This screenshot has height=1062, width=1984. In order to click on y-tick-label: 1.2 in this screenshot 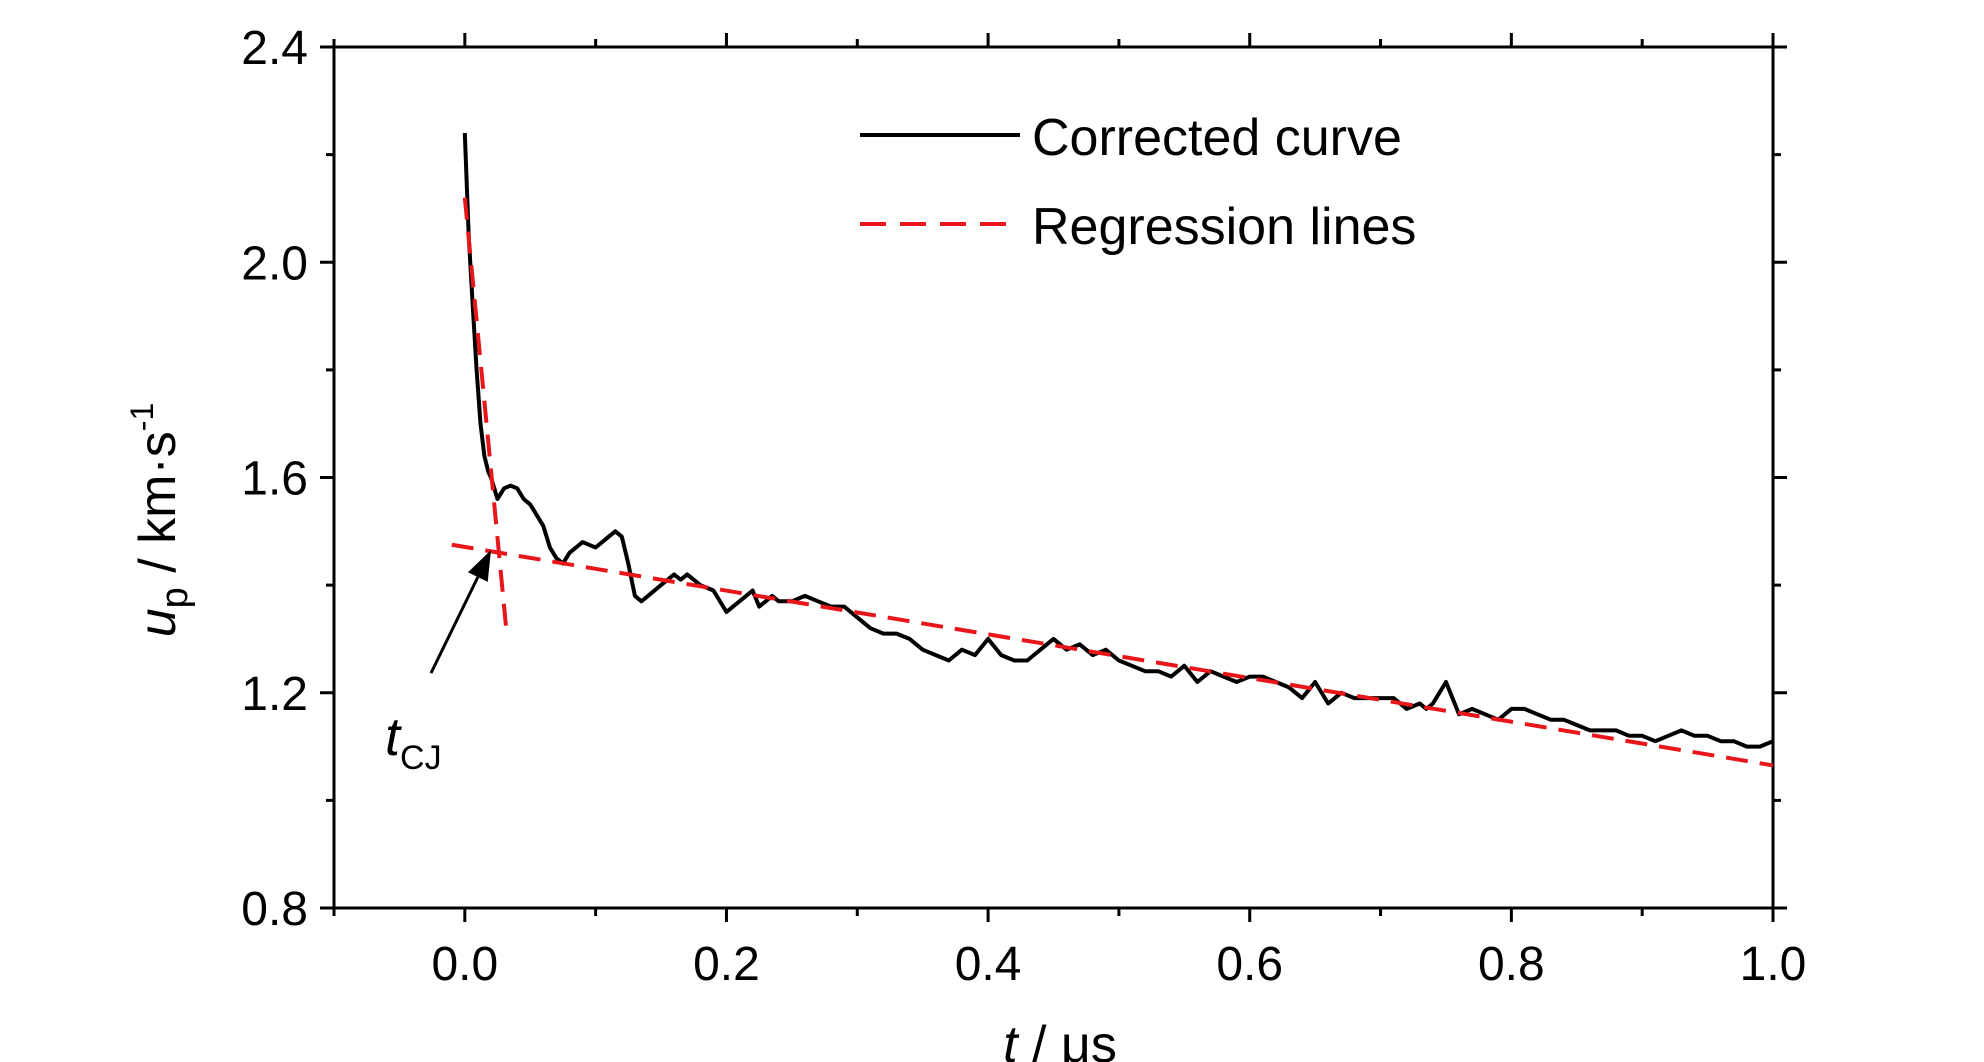, I will do `click(274, 694)`.